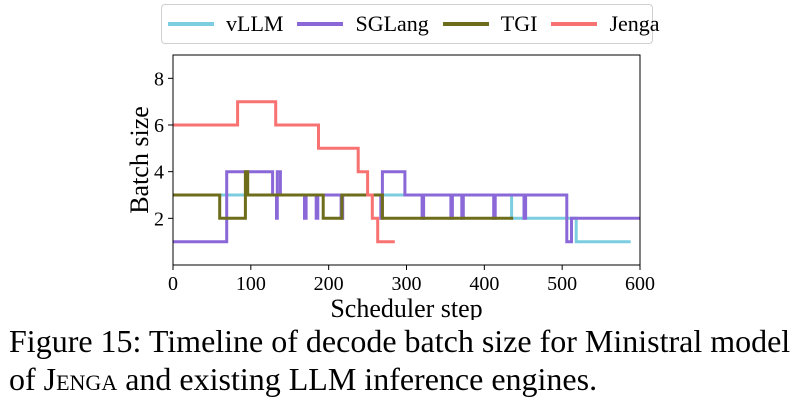  What do you see at coordinates (173, 284) in the screenshot?
I see `x-tick-label: 0` at bounding box center [173, 284].